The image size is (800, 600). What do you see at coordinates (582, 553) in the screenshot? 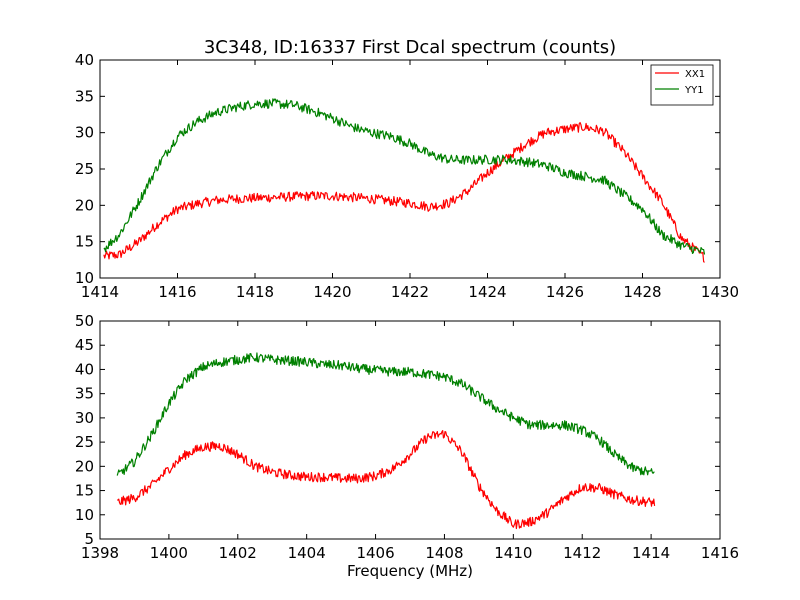
I see `x-tick-label: 1412` at bounding box center [582, 553].